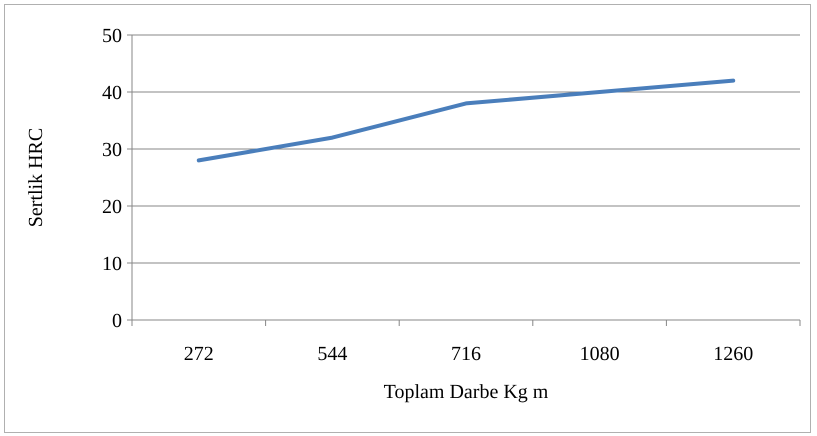 This screenshot has height=436, width=817. What do you see at coordinates (466, 392) in the screenshot?
I see `x-axis-title: Toplam Darbe Kg m` at bounding box center [466, 392].